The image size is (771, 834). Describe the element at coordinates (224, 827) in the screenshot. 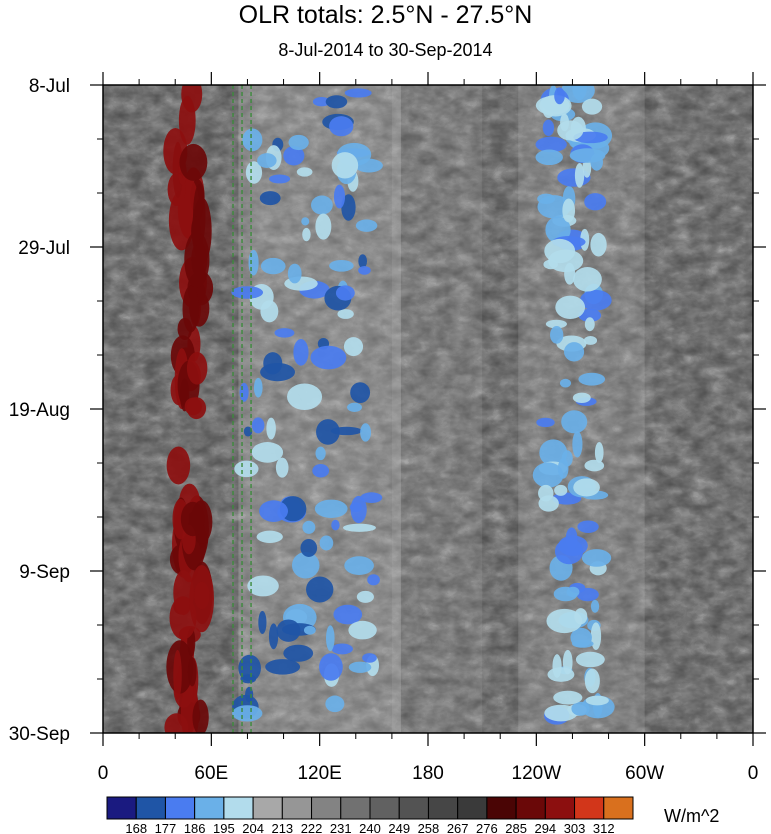

I see `colorbar-label: 195` at that location.